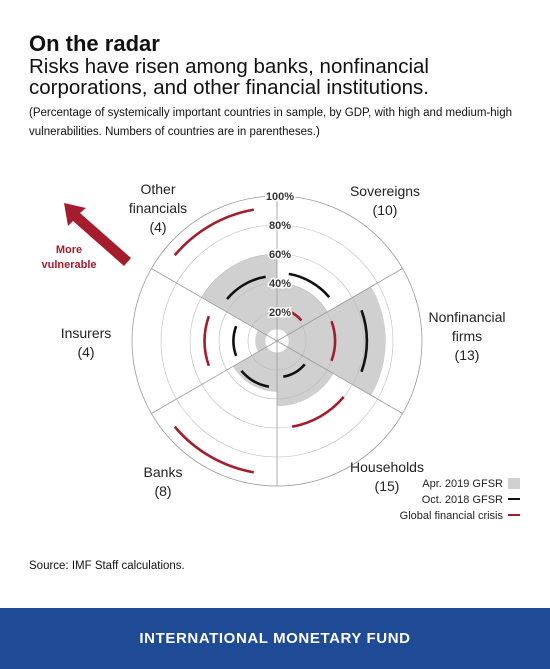  Describe the element at coordinates (452, 516) in the screenshot. I see `legend-label: Global financial crisis` at that location.